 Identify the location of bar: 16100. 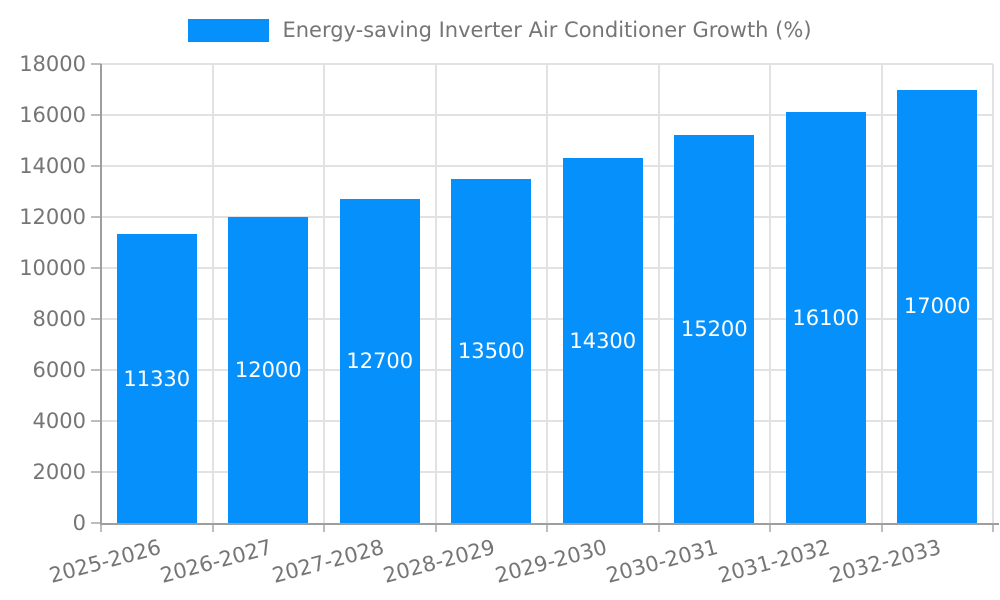
(825, 317).